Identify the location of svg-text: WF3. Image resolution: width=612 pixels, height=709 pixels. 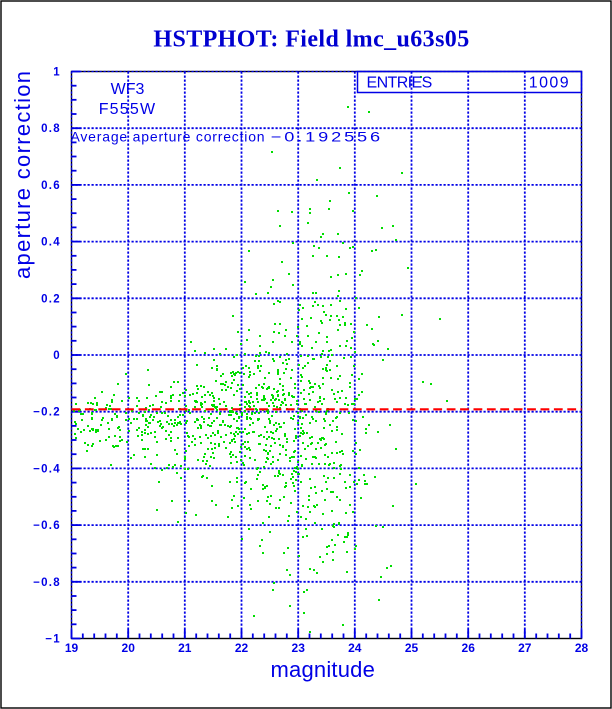
(128, 89).